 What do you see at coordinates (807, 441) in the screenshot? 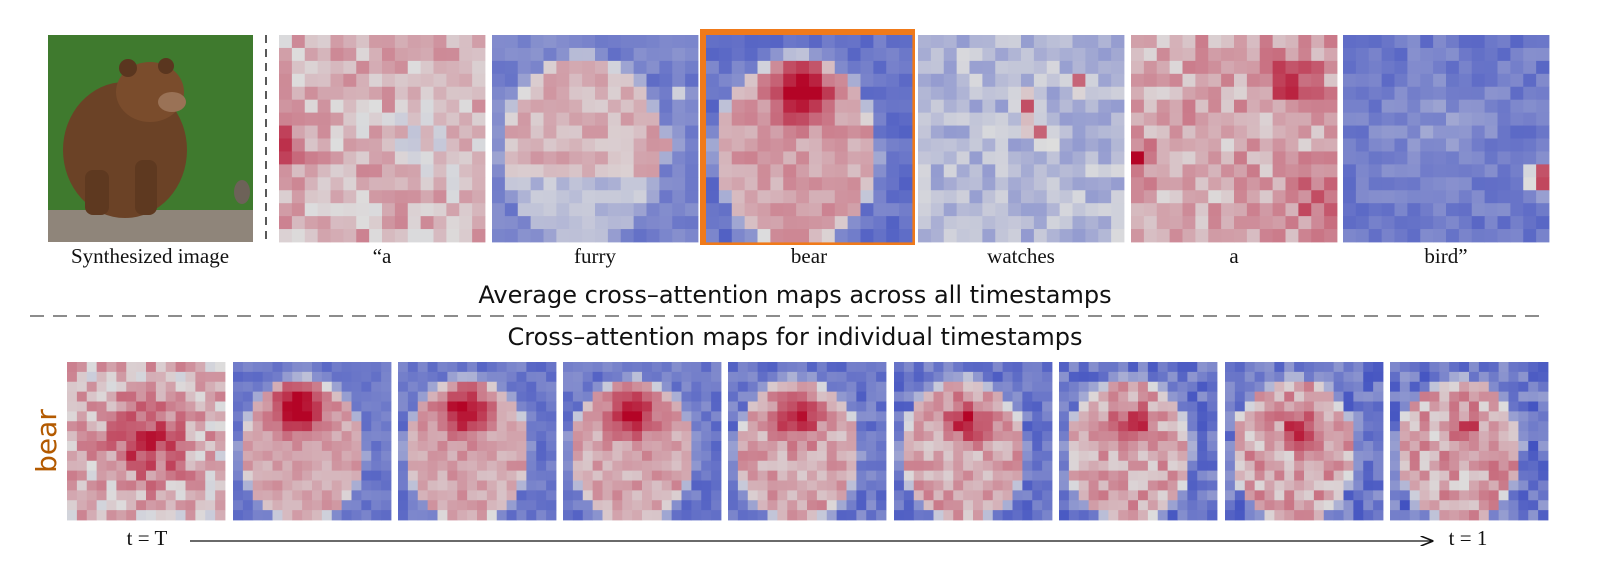
I see `attention-map` at bounding box center [807, 441].